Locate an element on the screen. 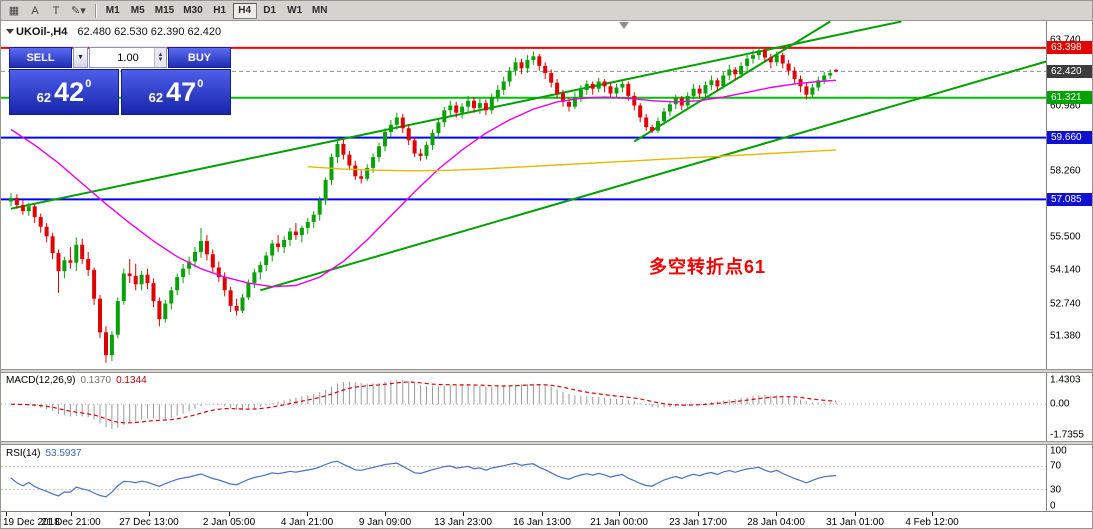  timeframe-button-w1: W1 is located at coordinates (294, 10).